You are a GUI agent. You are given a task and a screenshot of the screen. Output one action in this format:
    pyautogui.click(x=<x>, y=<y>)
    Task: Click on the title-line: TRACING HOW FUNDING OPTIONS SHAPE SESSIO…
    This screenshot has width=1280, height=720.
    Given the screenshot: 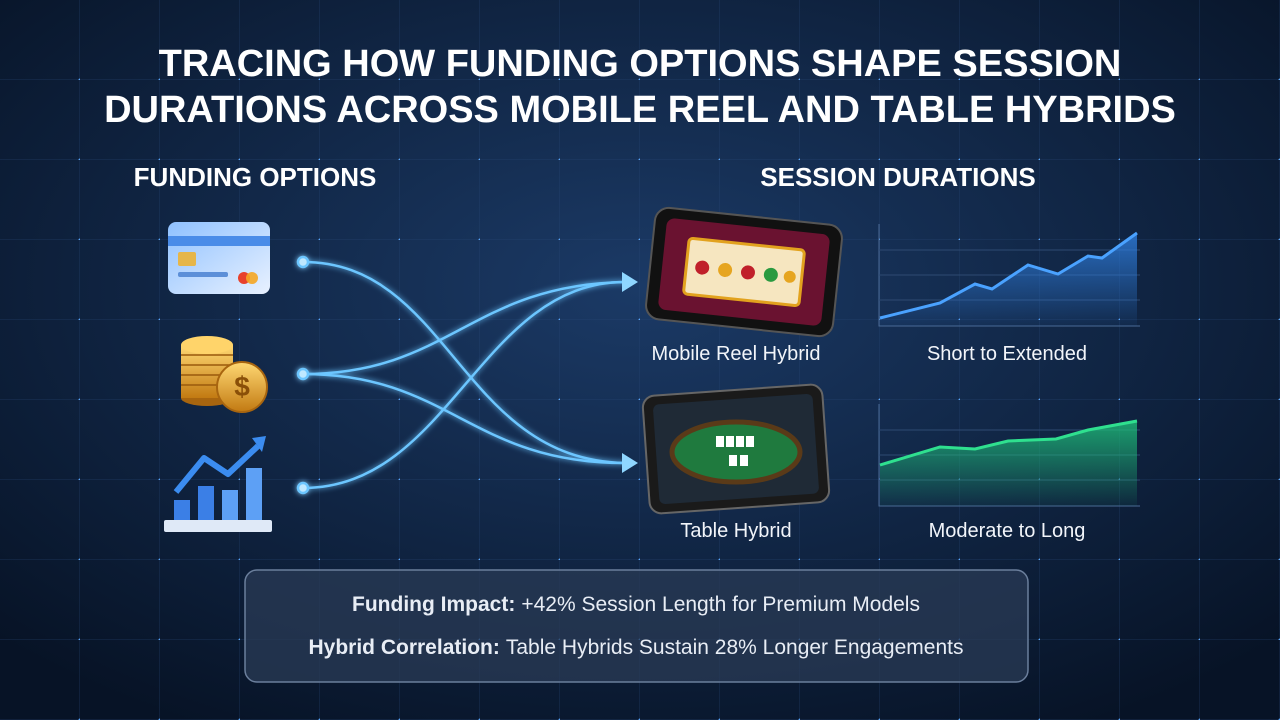 What is the action you would take?
    pyautogui.click(x=640, y=64)
    